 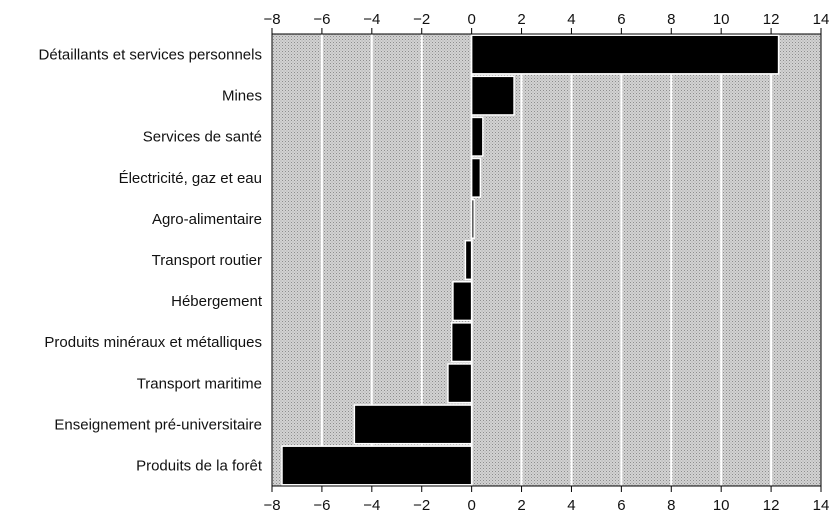 What do you see at coordinates (153, 342) in the screenshot?
I see `category-label: Produits minéraux et métalliques` at bounding box center [153, 342].